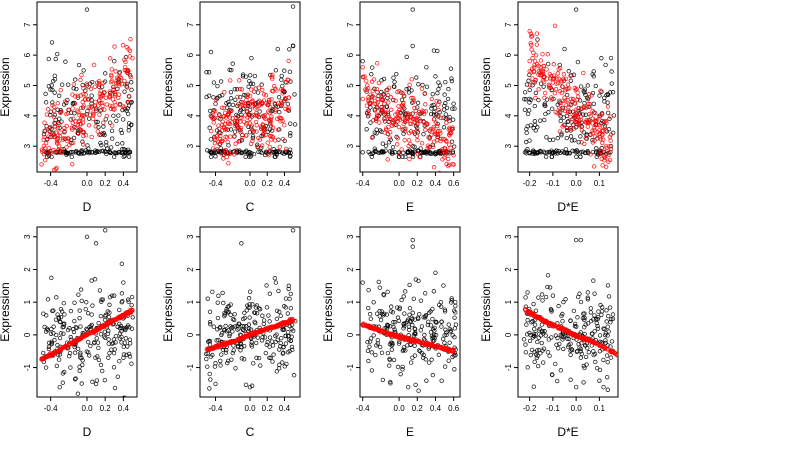  I want to click on y-tick-label: 6, so click(350, 54).